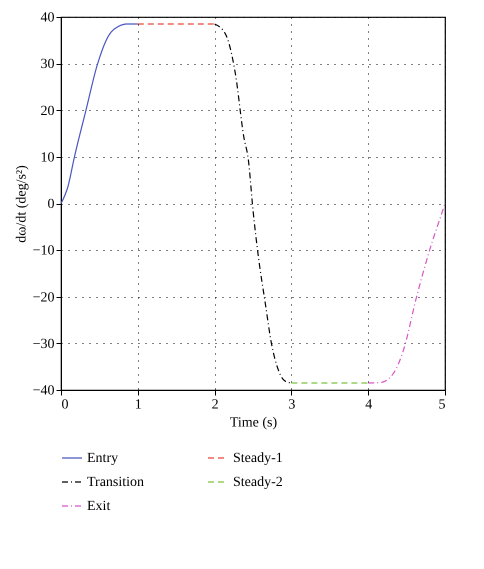  What do you see at coordinates (47, 64) in the screenshot?
I see `y-tick-label: 30` at bounding box center [47, 64].